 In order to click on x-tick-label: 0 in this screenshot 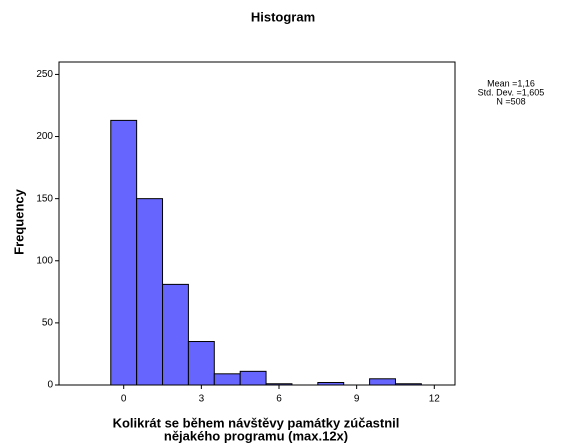, I will do `click(124, 399)`.